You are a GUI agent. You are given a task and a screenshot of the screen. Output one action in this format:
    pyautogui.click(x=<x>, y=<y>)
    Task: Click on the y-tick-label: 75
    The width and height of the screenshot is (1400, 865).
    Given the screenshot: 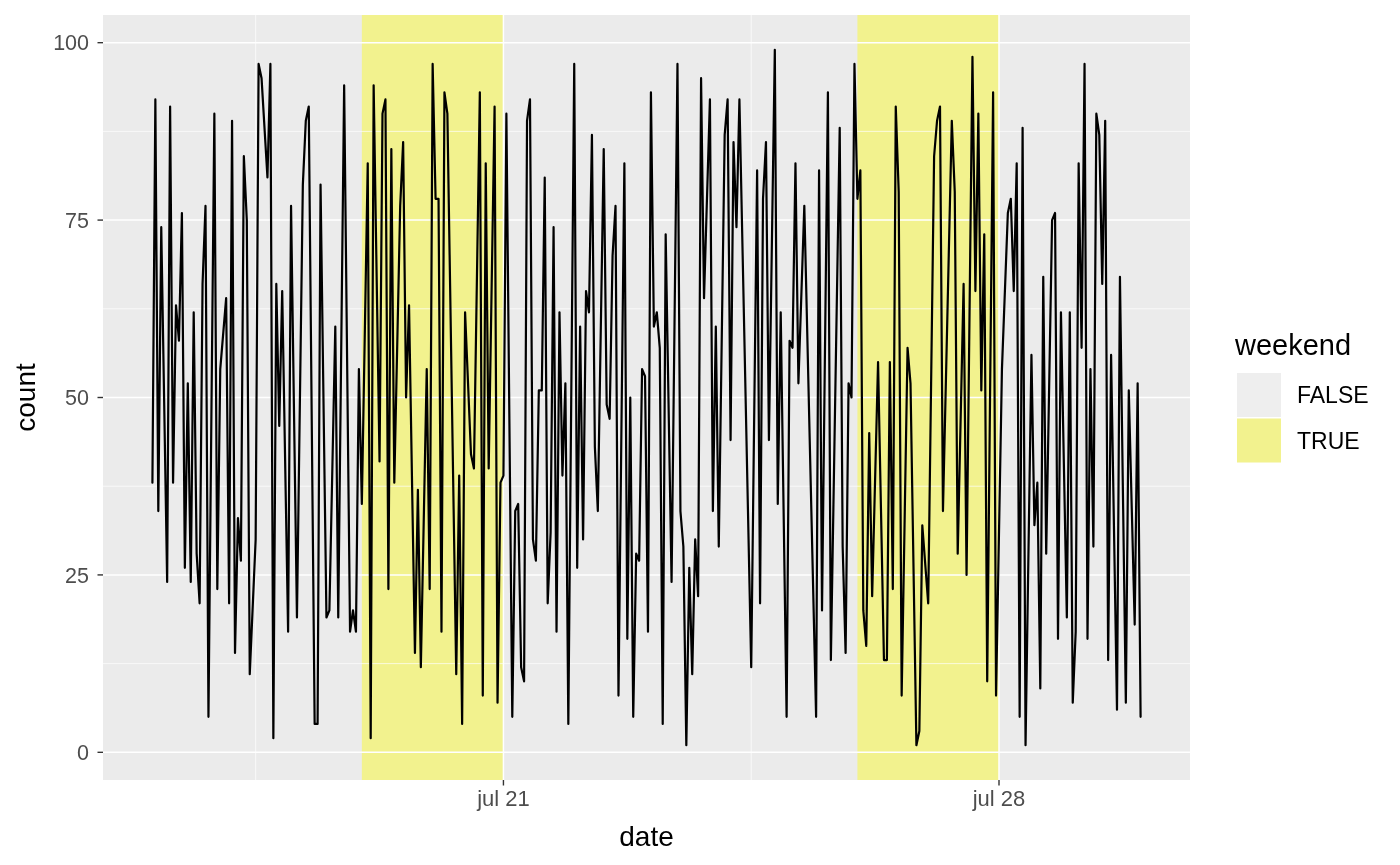 What is the action you would take?
    pyautogui.click(x=77, y=220)
    